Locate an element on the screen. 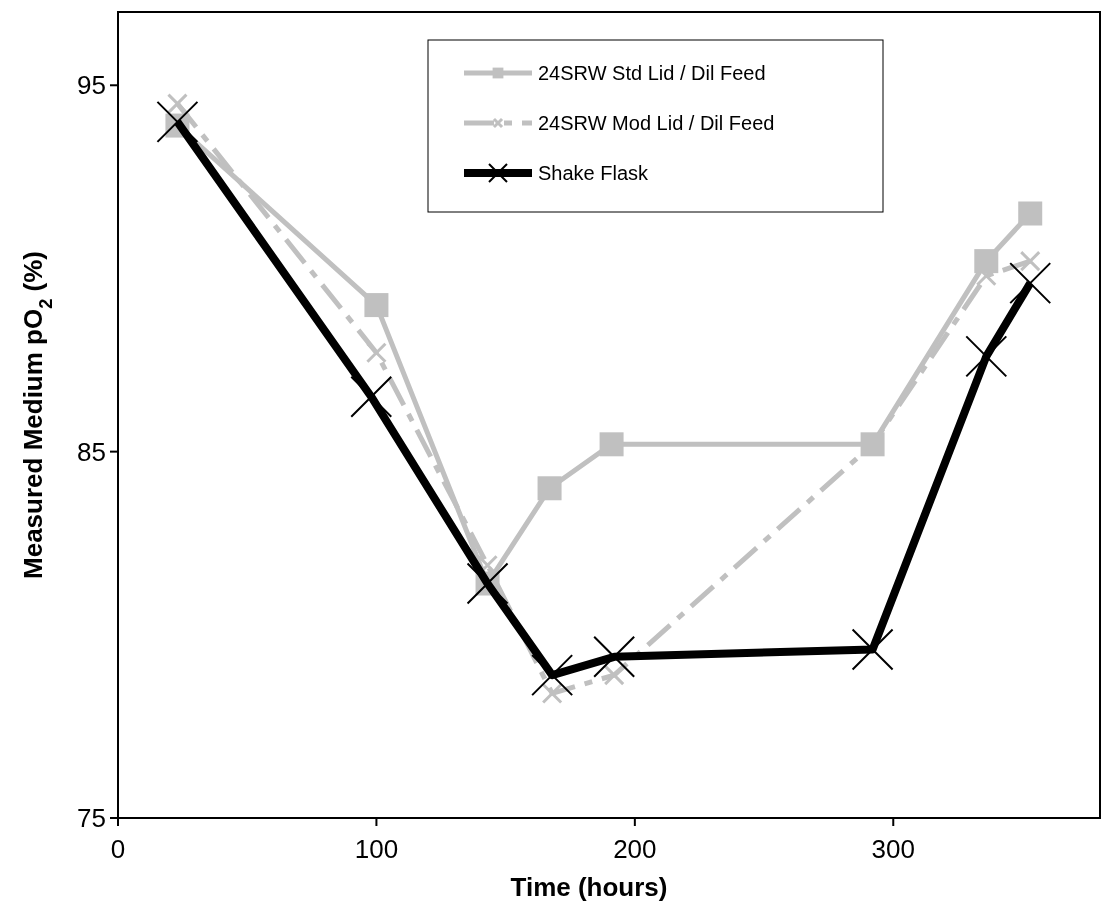 The height and width of the screenshot is (919, 1103). y-tick-label: 95 is located at coordinates (91, 85).